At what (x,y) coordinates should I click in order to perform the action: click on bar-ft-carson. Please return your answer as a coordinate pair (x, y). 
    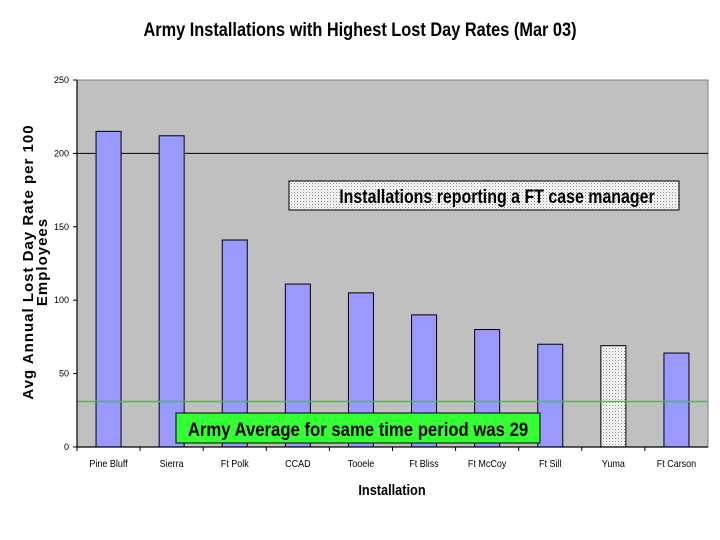
    Looking at the image, I should click on (676, 400).